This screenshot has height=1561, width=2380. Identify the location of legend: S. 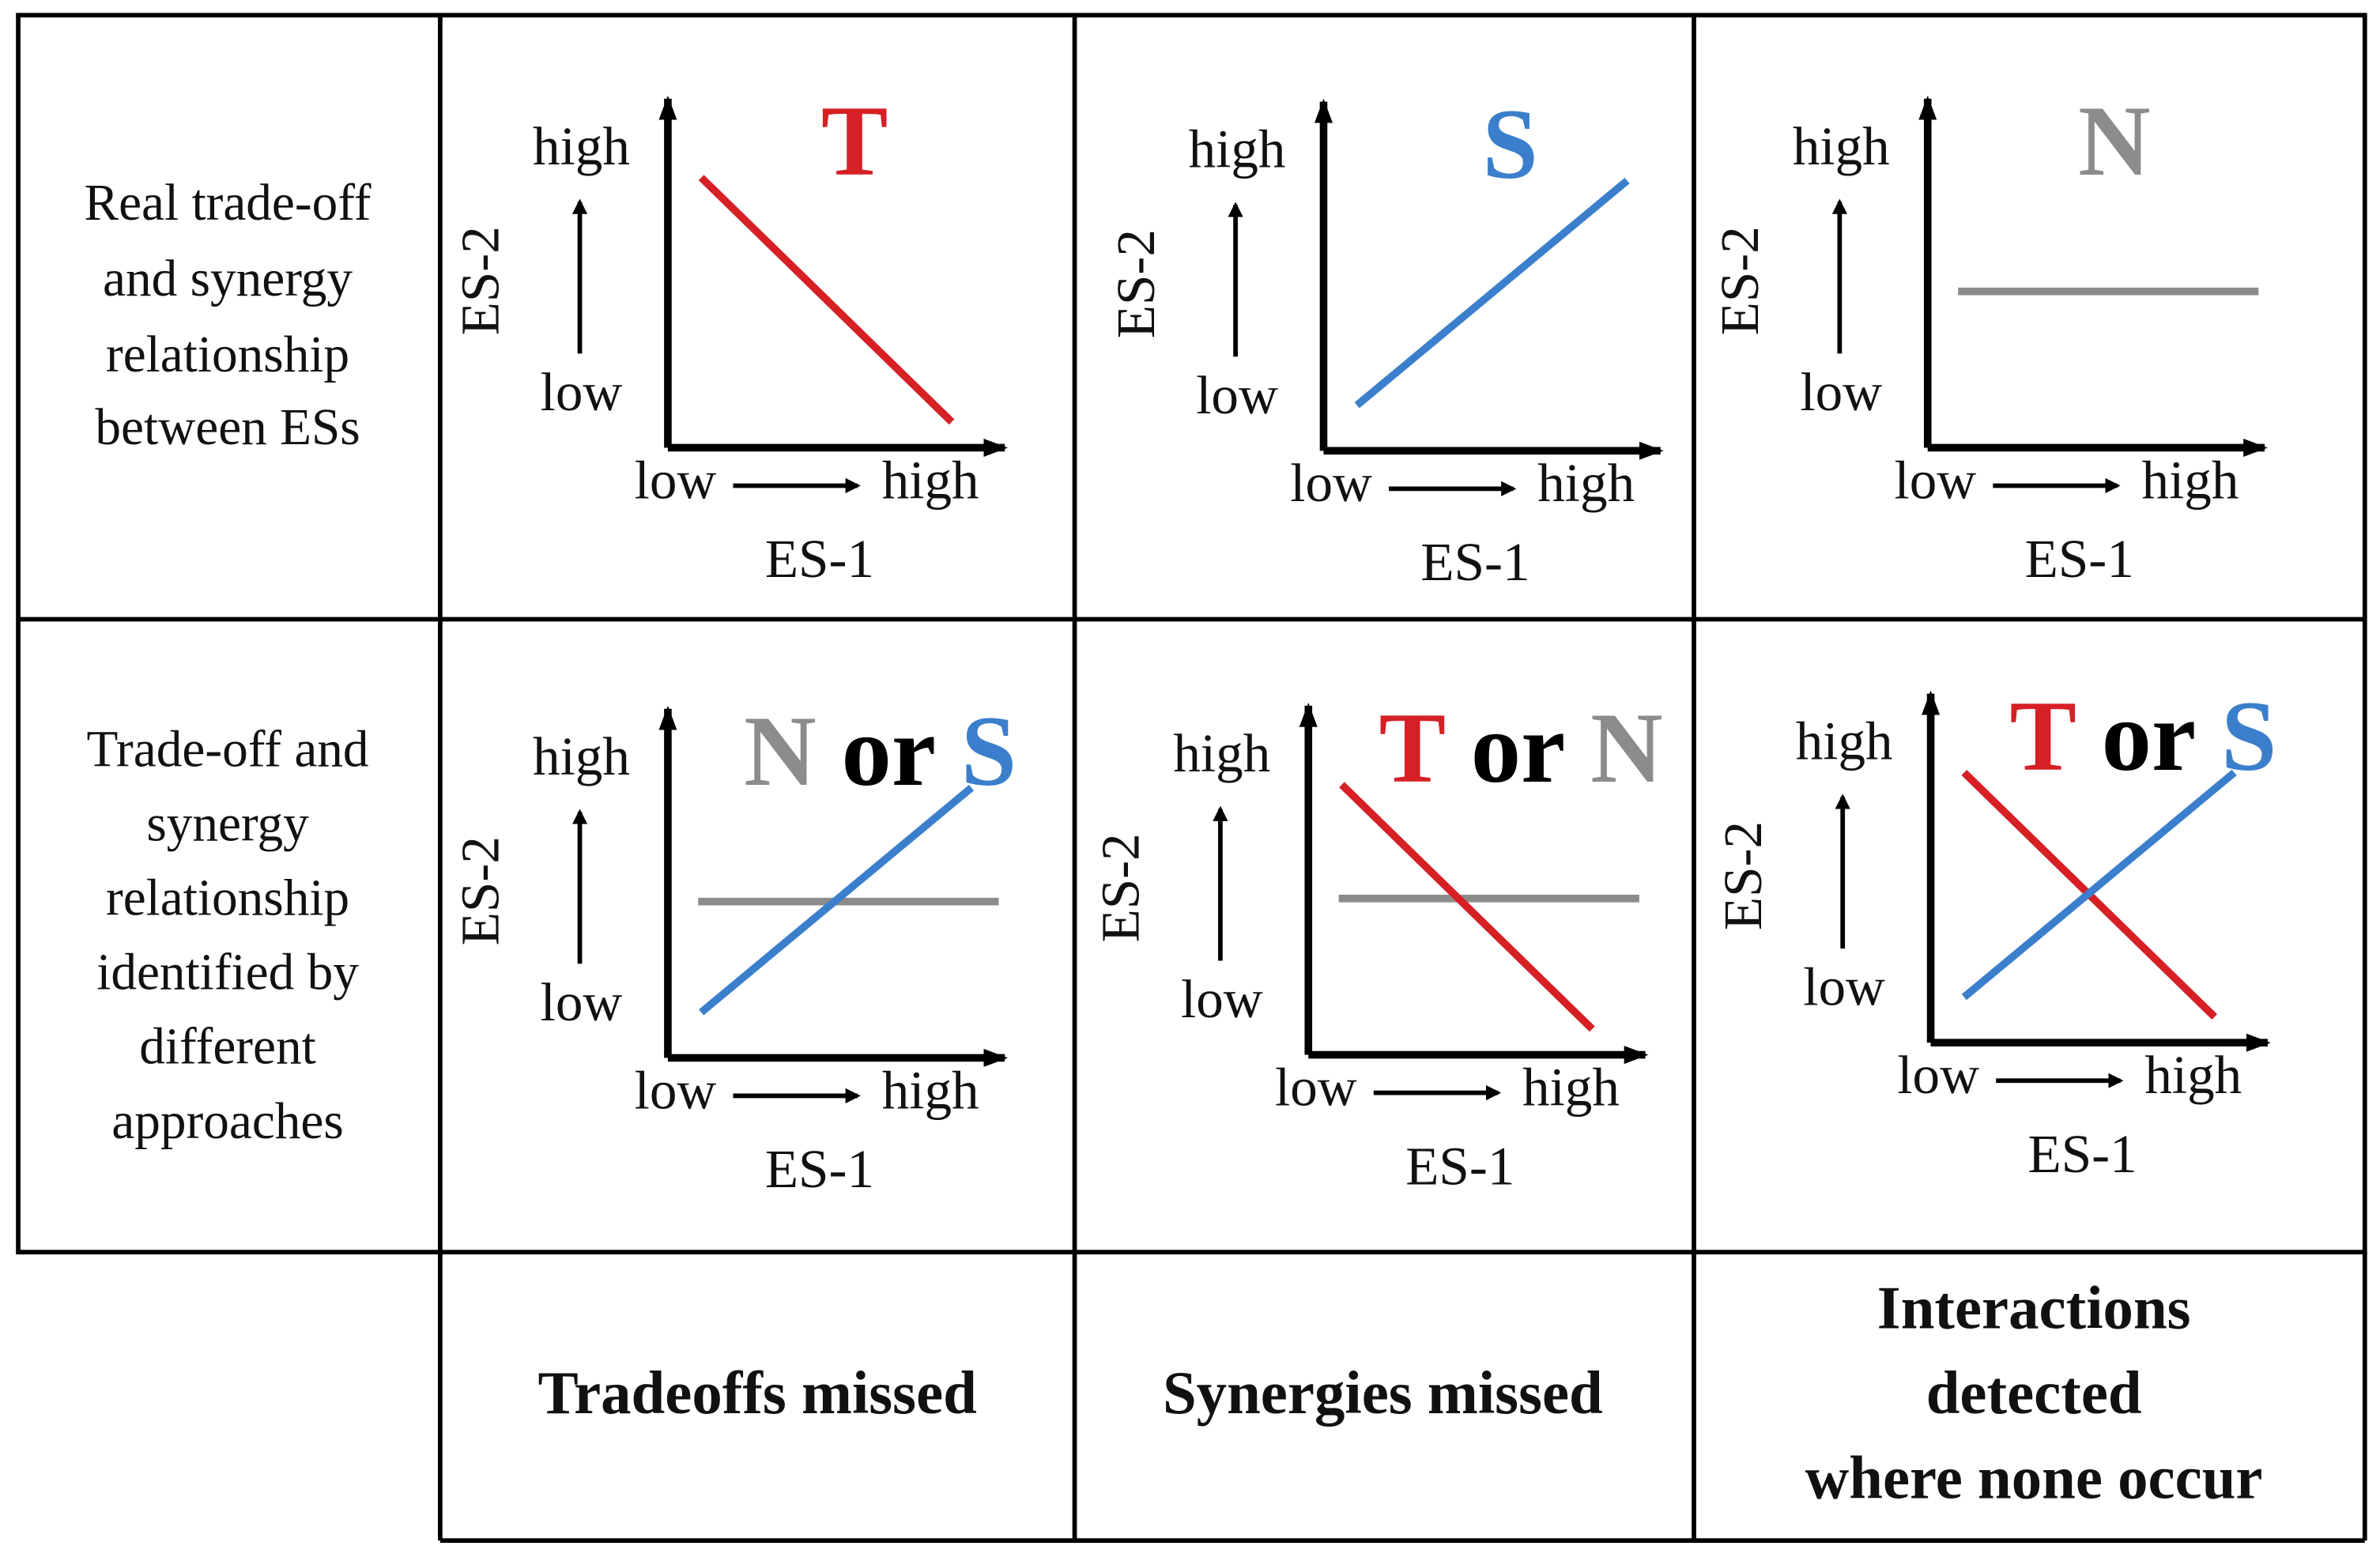
(1509, 144).